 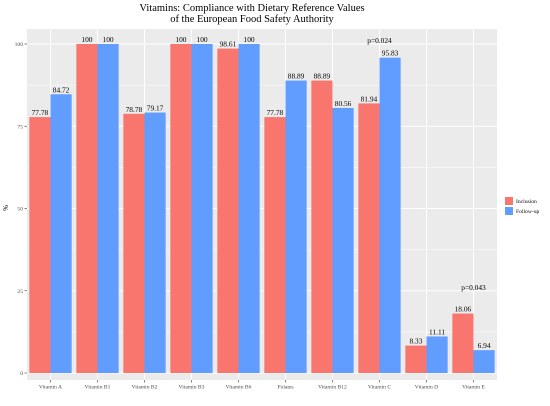 I want to click on y-axis: 0 25 50 75 100, so click(x=21, y=209).